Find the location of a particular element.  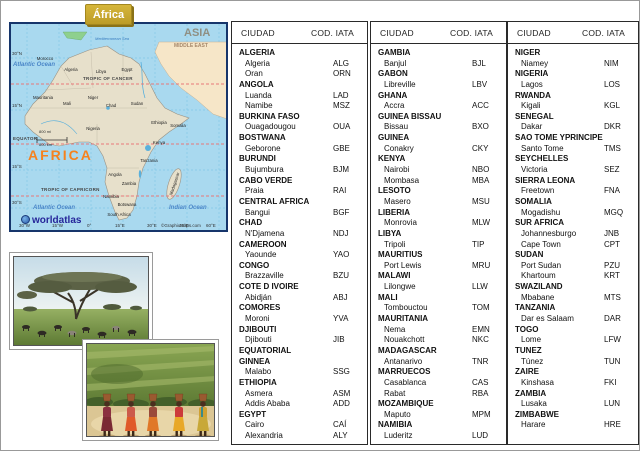

row-code: NIM is located at coordinates (611, 63).